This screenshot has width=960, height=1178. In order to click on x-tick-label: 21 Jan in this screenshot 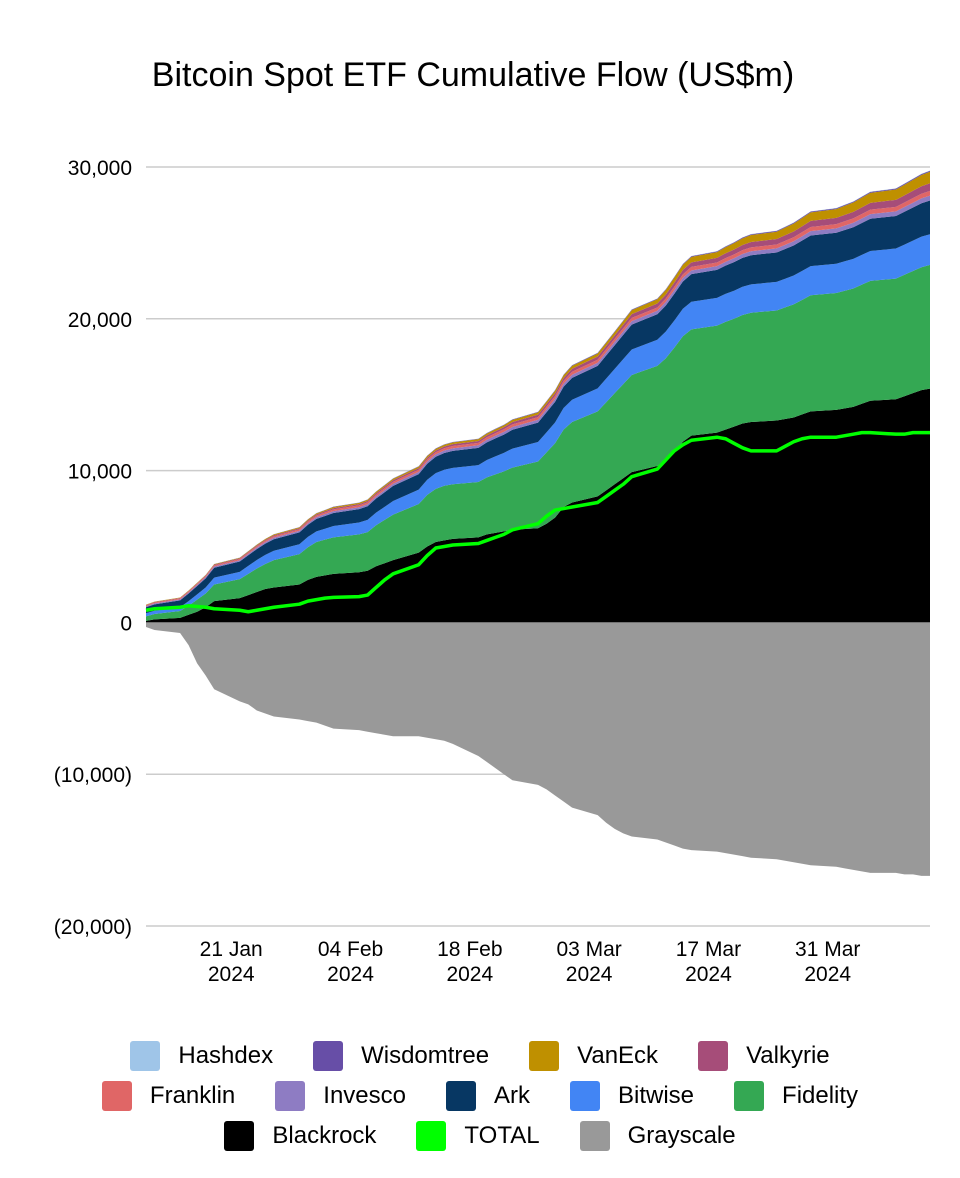, I will do `click(231, 949)`.